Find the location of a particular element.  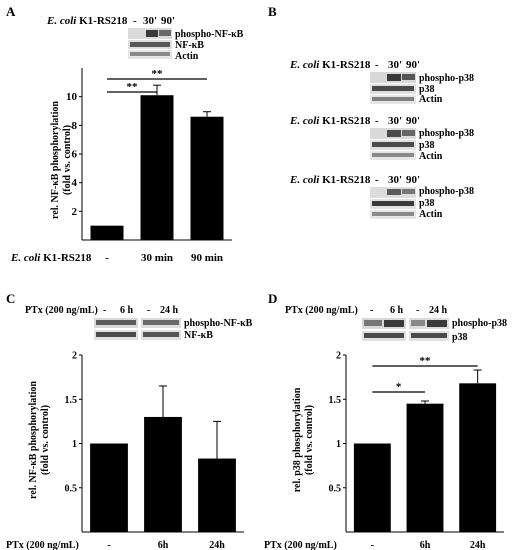

panel-b-blot-2-label-3: Actin is located at coordinates (431, 156).